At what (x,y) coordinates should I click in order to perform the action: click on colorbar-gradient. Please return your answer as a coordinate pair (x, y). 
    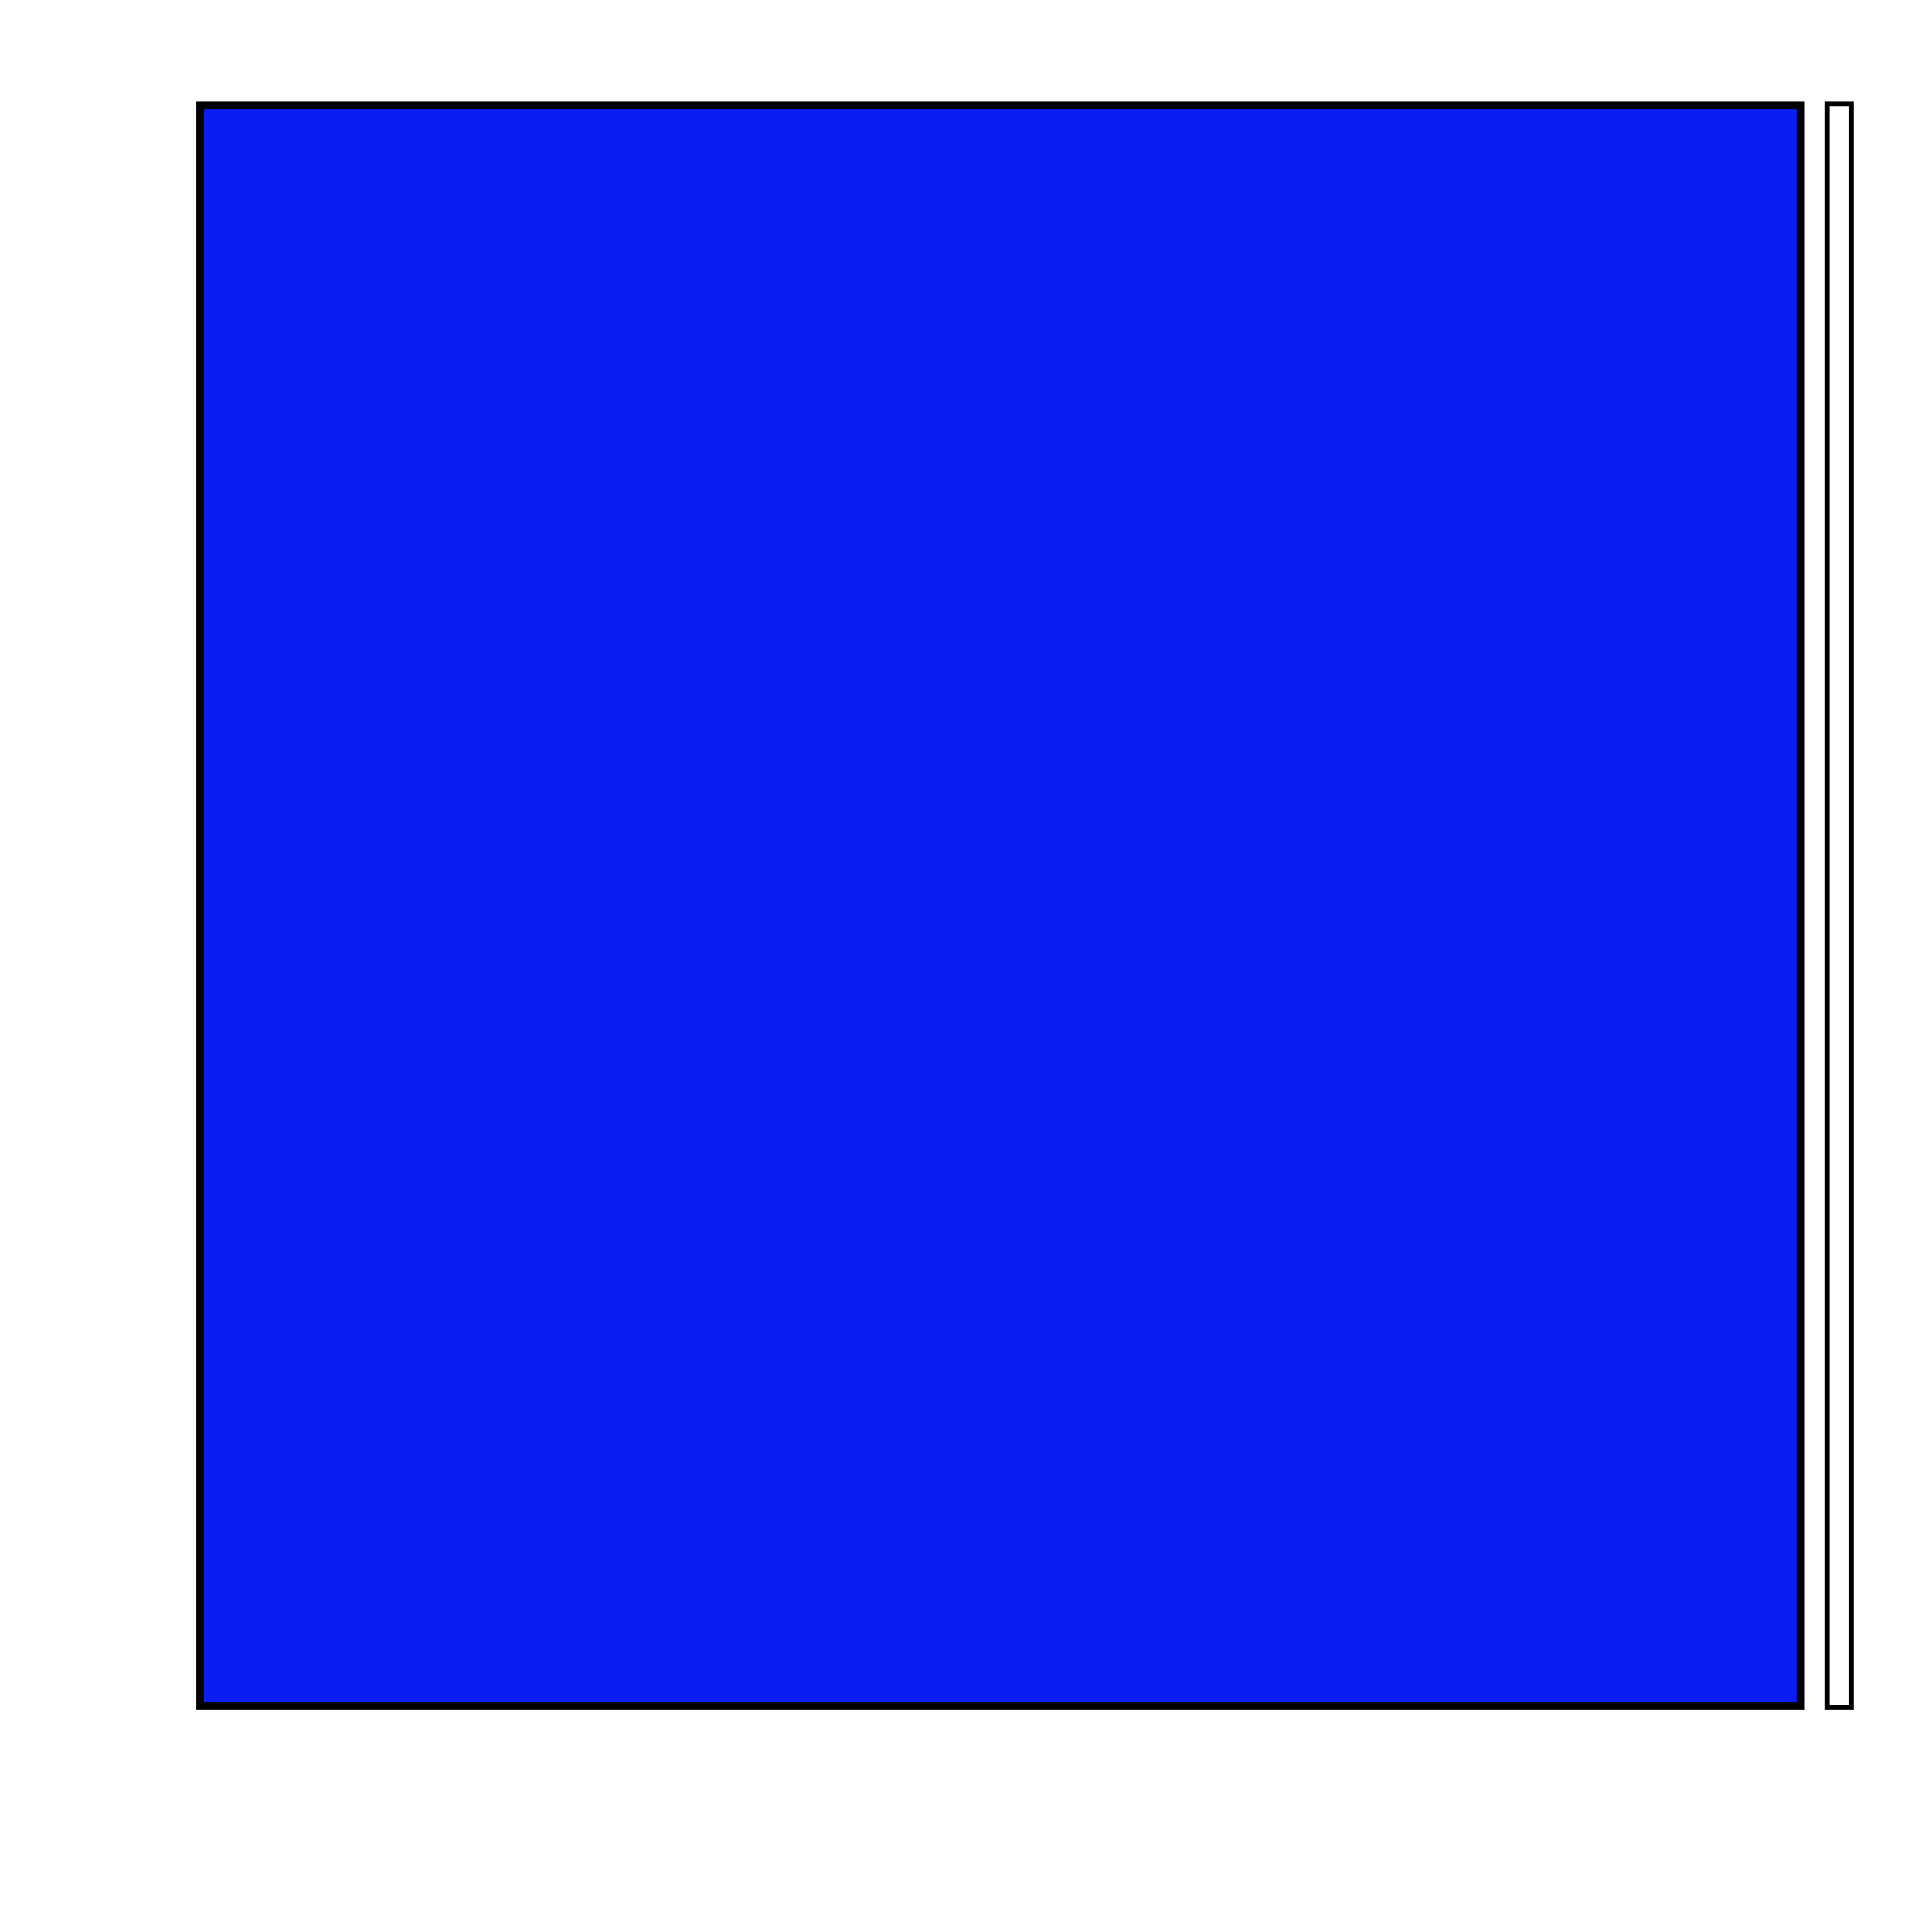
    Looking at the image, I should click on (1839, 905).